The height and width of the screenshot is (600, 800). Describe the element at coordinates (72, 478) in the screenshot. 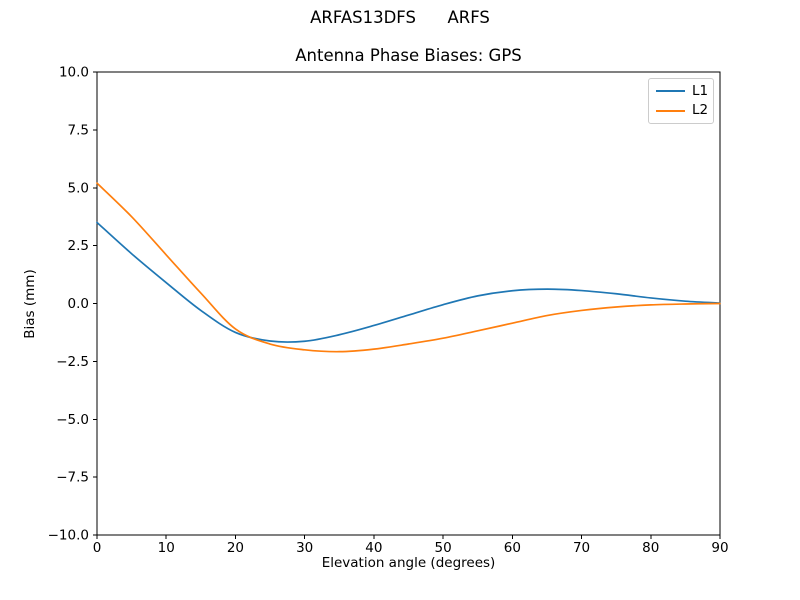

I see `y-tick-label: −7.5` at that location.